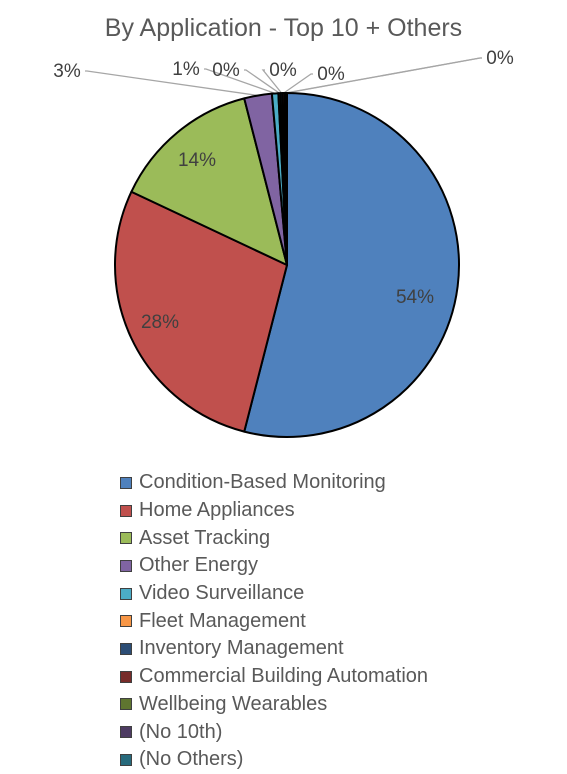 This screenshot has width=567, height=774. Describe the element at coordinates (186, 69) in the screenshot. I see `data-label: 1%` at that location.